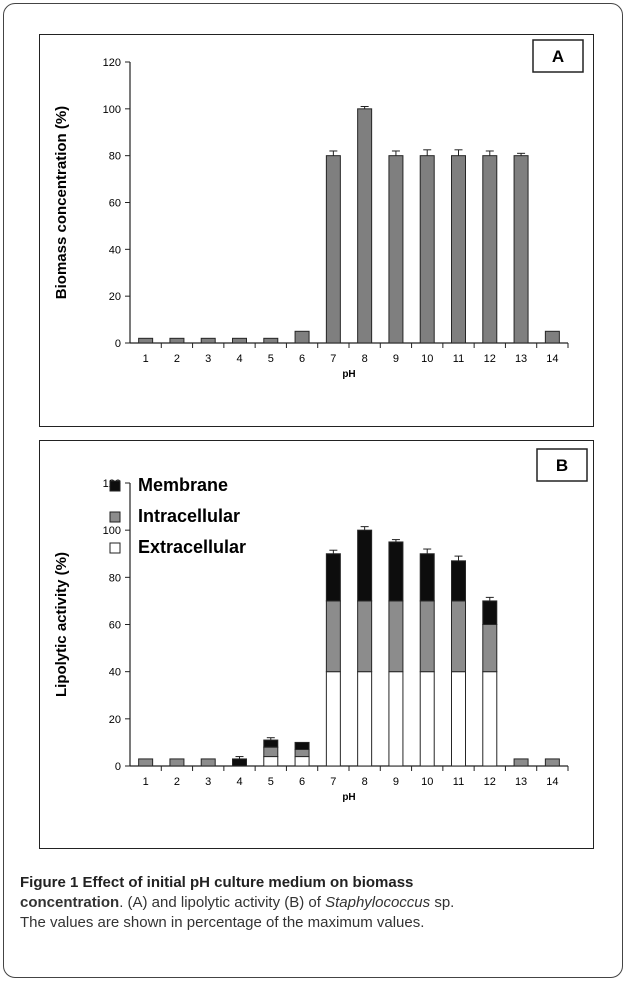 The image size is (629, 983). Describe the element at coordinates (348, 374) in the screenshot. I see `chart-a-x-axis-label: pH` at that location.